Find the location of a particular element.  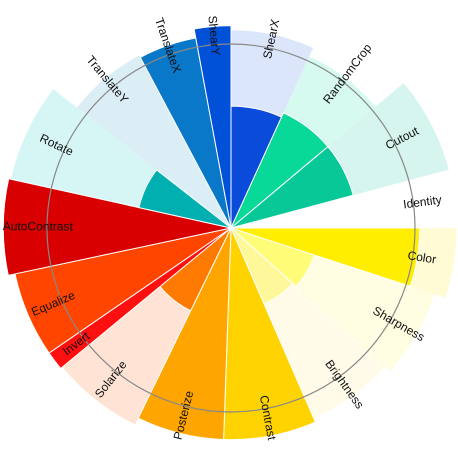

label-identity: Identity is located at coordinates (422, 201).